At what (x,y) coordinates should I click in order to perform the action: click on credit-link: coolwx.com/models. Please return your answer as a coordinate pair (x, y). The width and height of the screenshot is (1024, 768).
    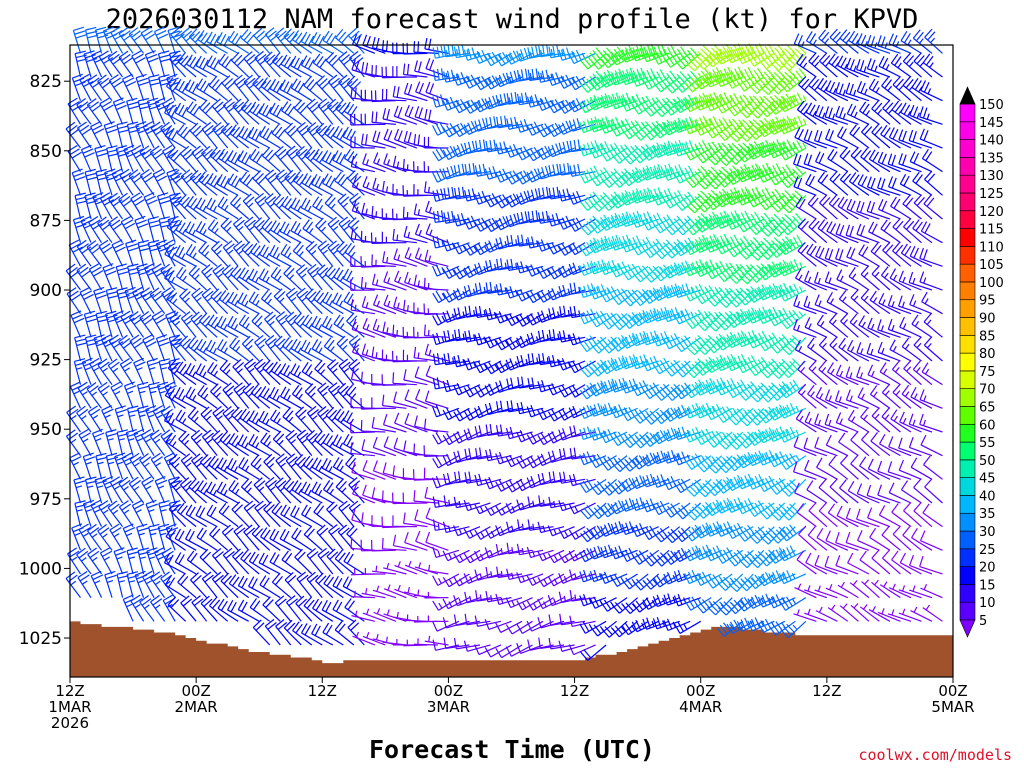
    Looking at the image, I should click on (935, 755).